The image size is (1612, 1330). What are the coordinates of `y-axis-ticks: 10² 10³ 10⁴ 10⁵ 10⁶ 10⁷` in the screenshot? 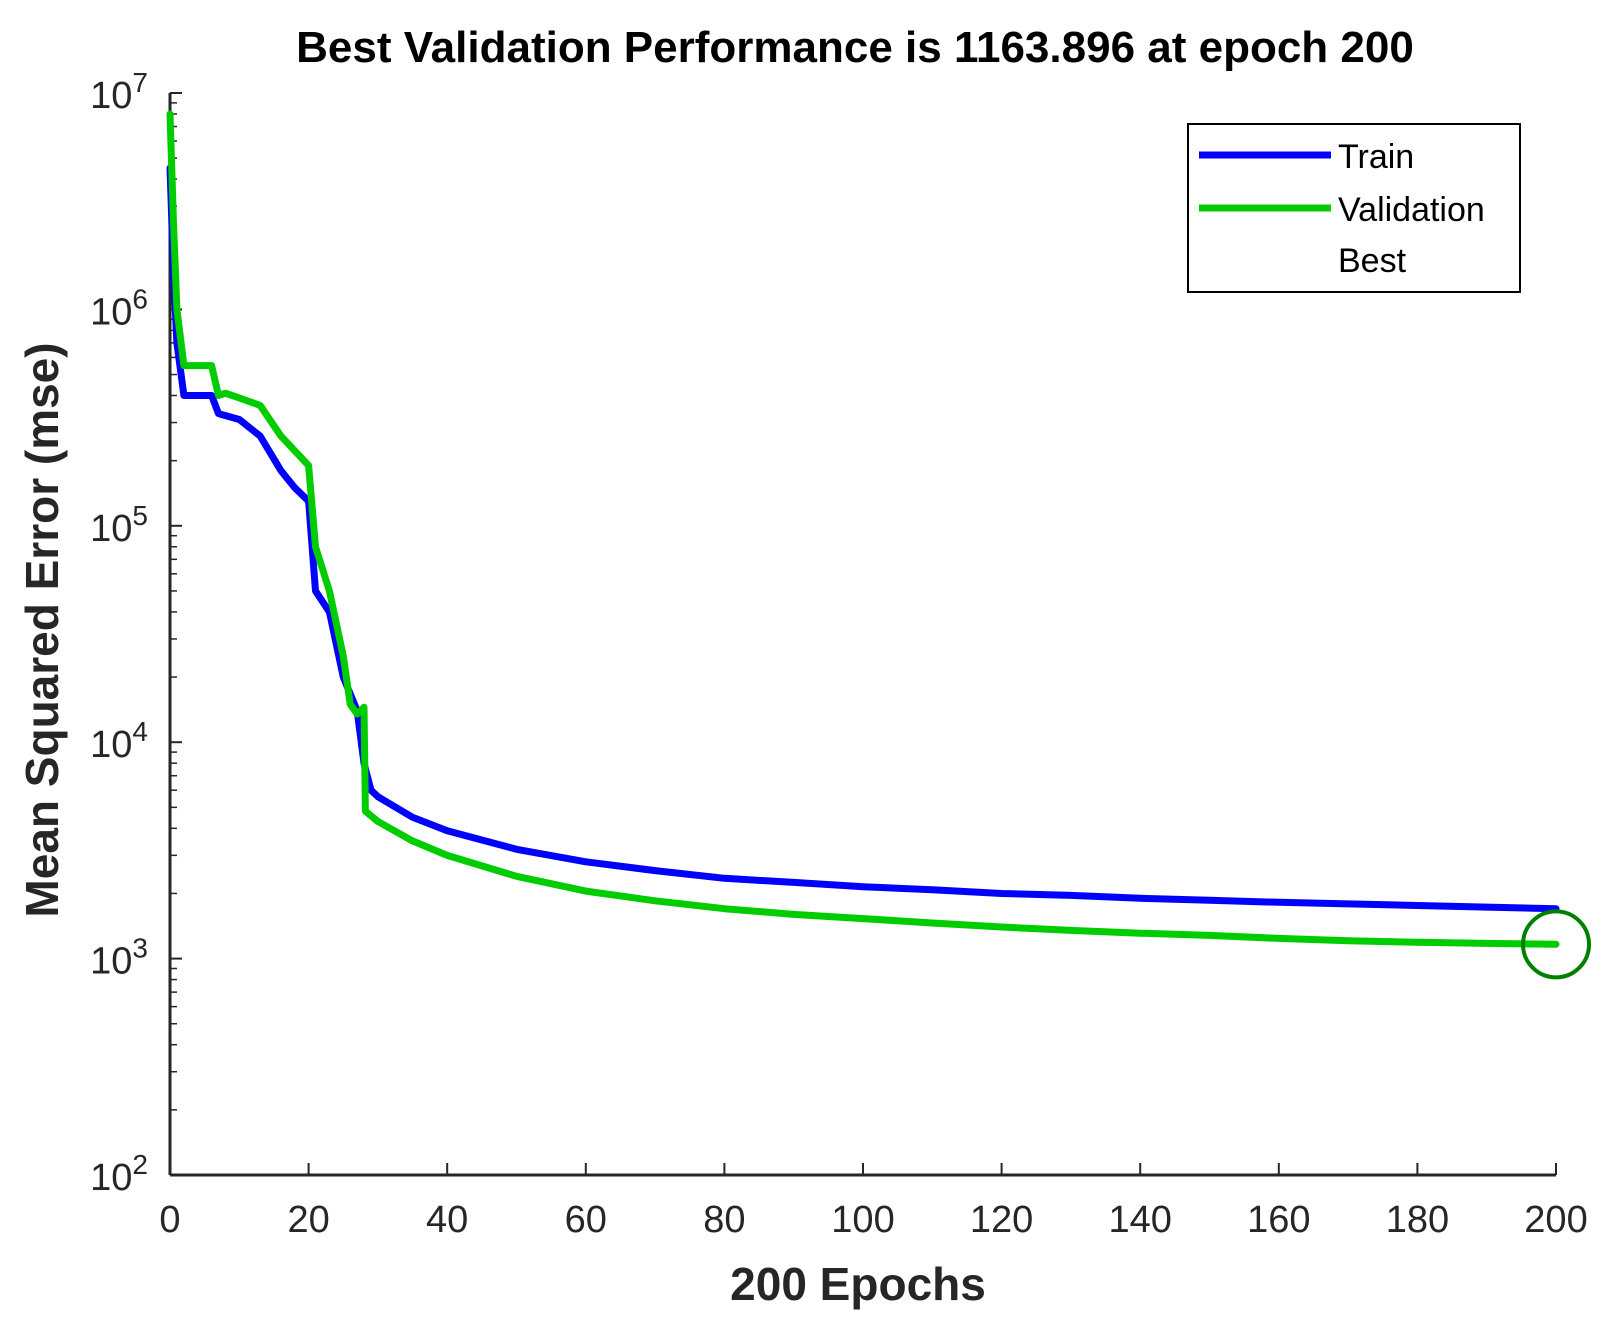 It's located at (136, 633).